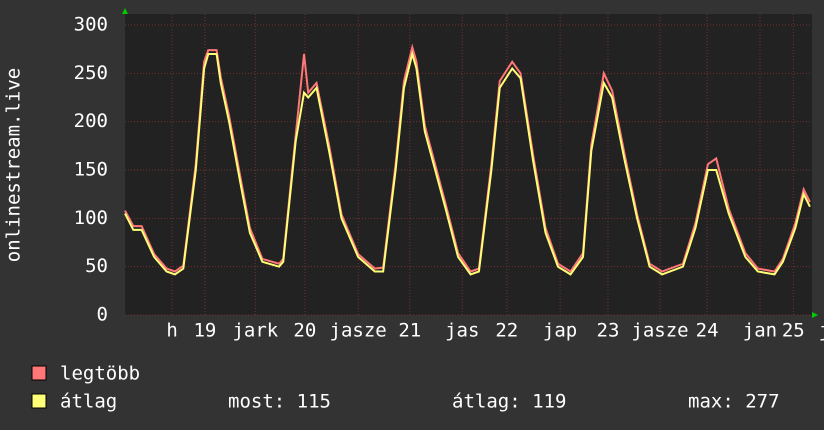 The height and width of the screenshot is (430, 824). Describe the element at coordinates (734, 402) in the screenshot. I see `stat: max: 277` at that location.